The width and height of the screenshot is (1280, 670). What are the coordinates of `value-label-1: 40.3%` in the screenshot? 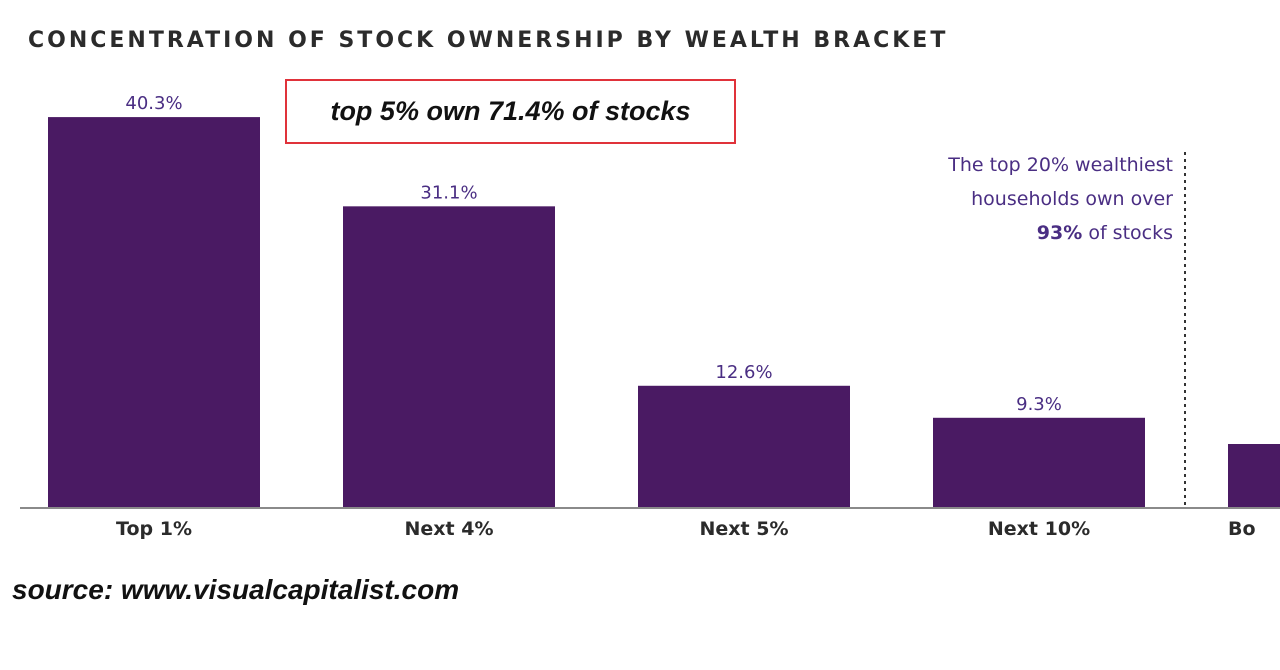 It's located at (153, 103).